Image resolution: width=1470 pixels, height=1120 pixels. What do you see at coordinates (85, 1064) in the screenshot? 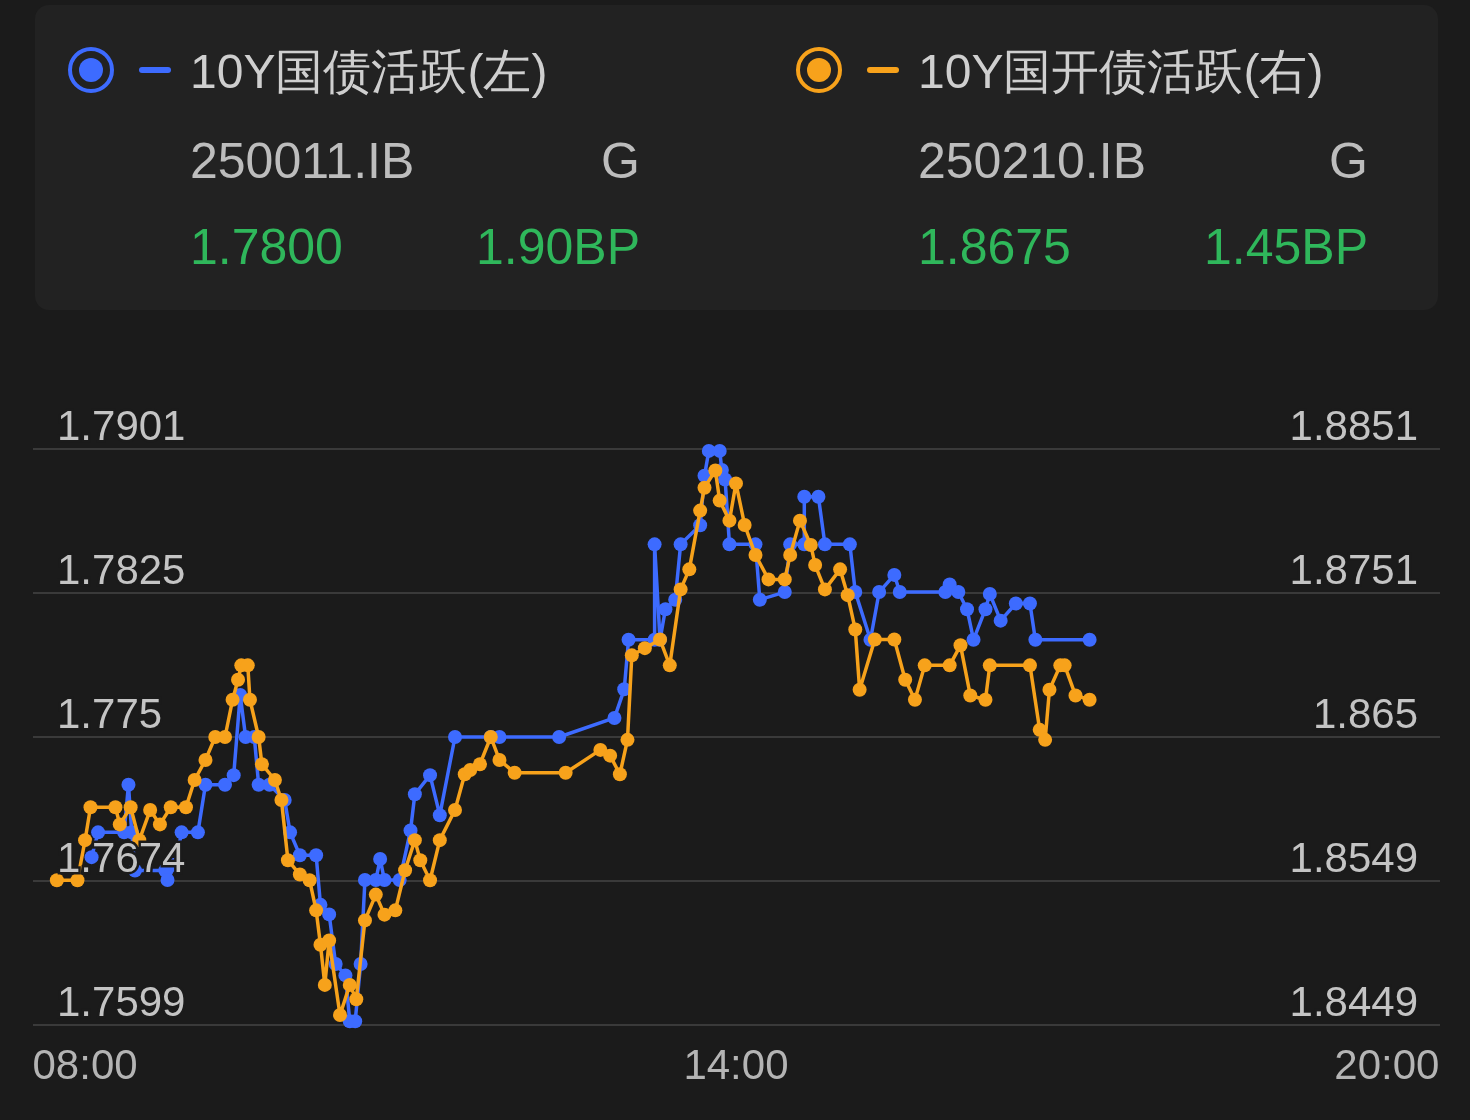
I see `x-tick-label: 08:00` at bounding box center [85, 1064].